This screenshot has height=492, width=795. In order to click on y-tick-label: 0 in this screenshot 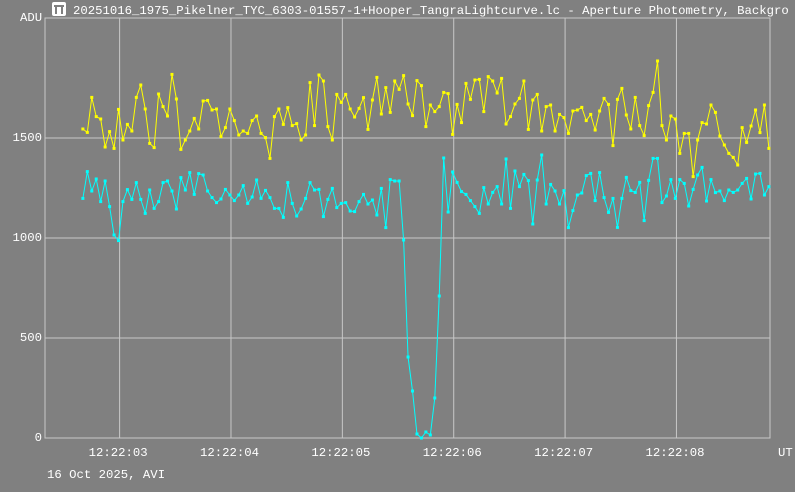, I will do `click(38, 438)`.